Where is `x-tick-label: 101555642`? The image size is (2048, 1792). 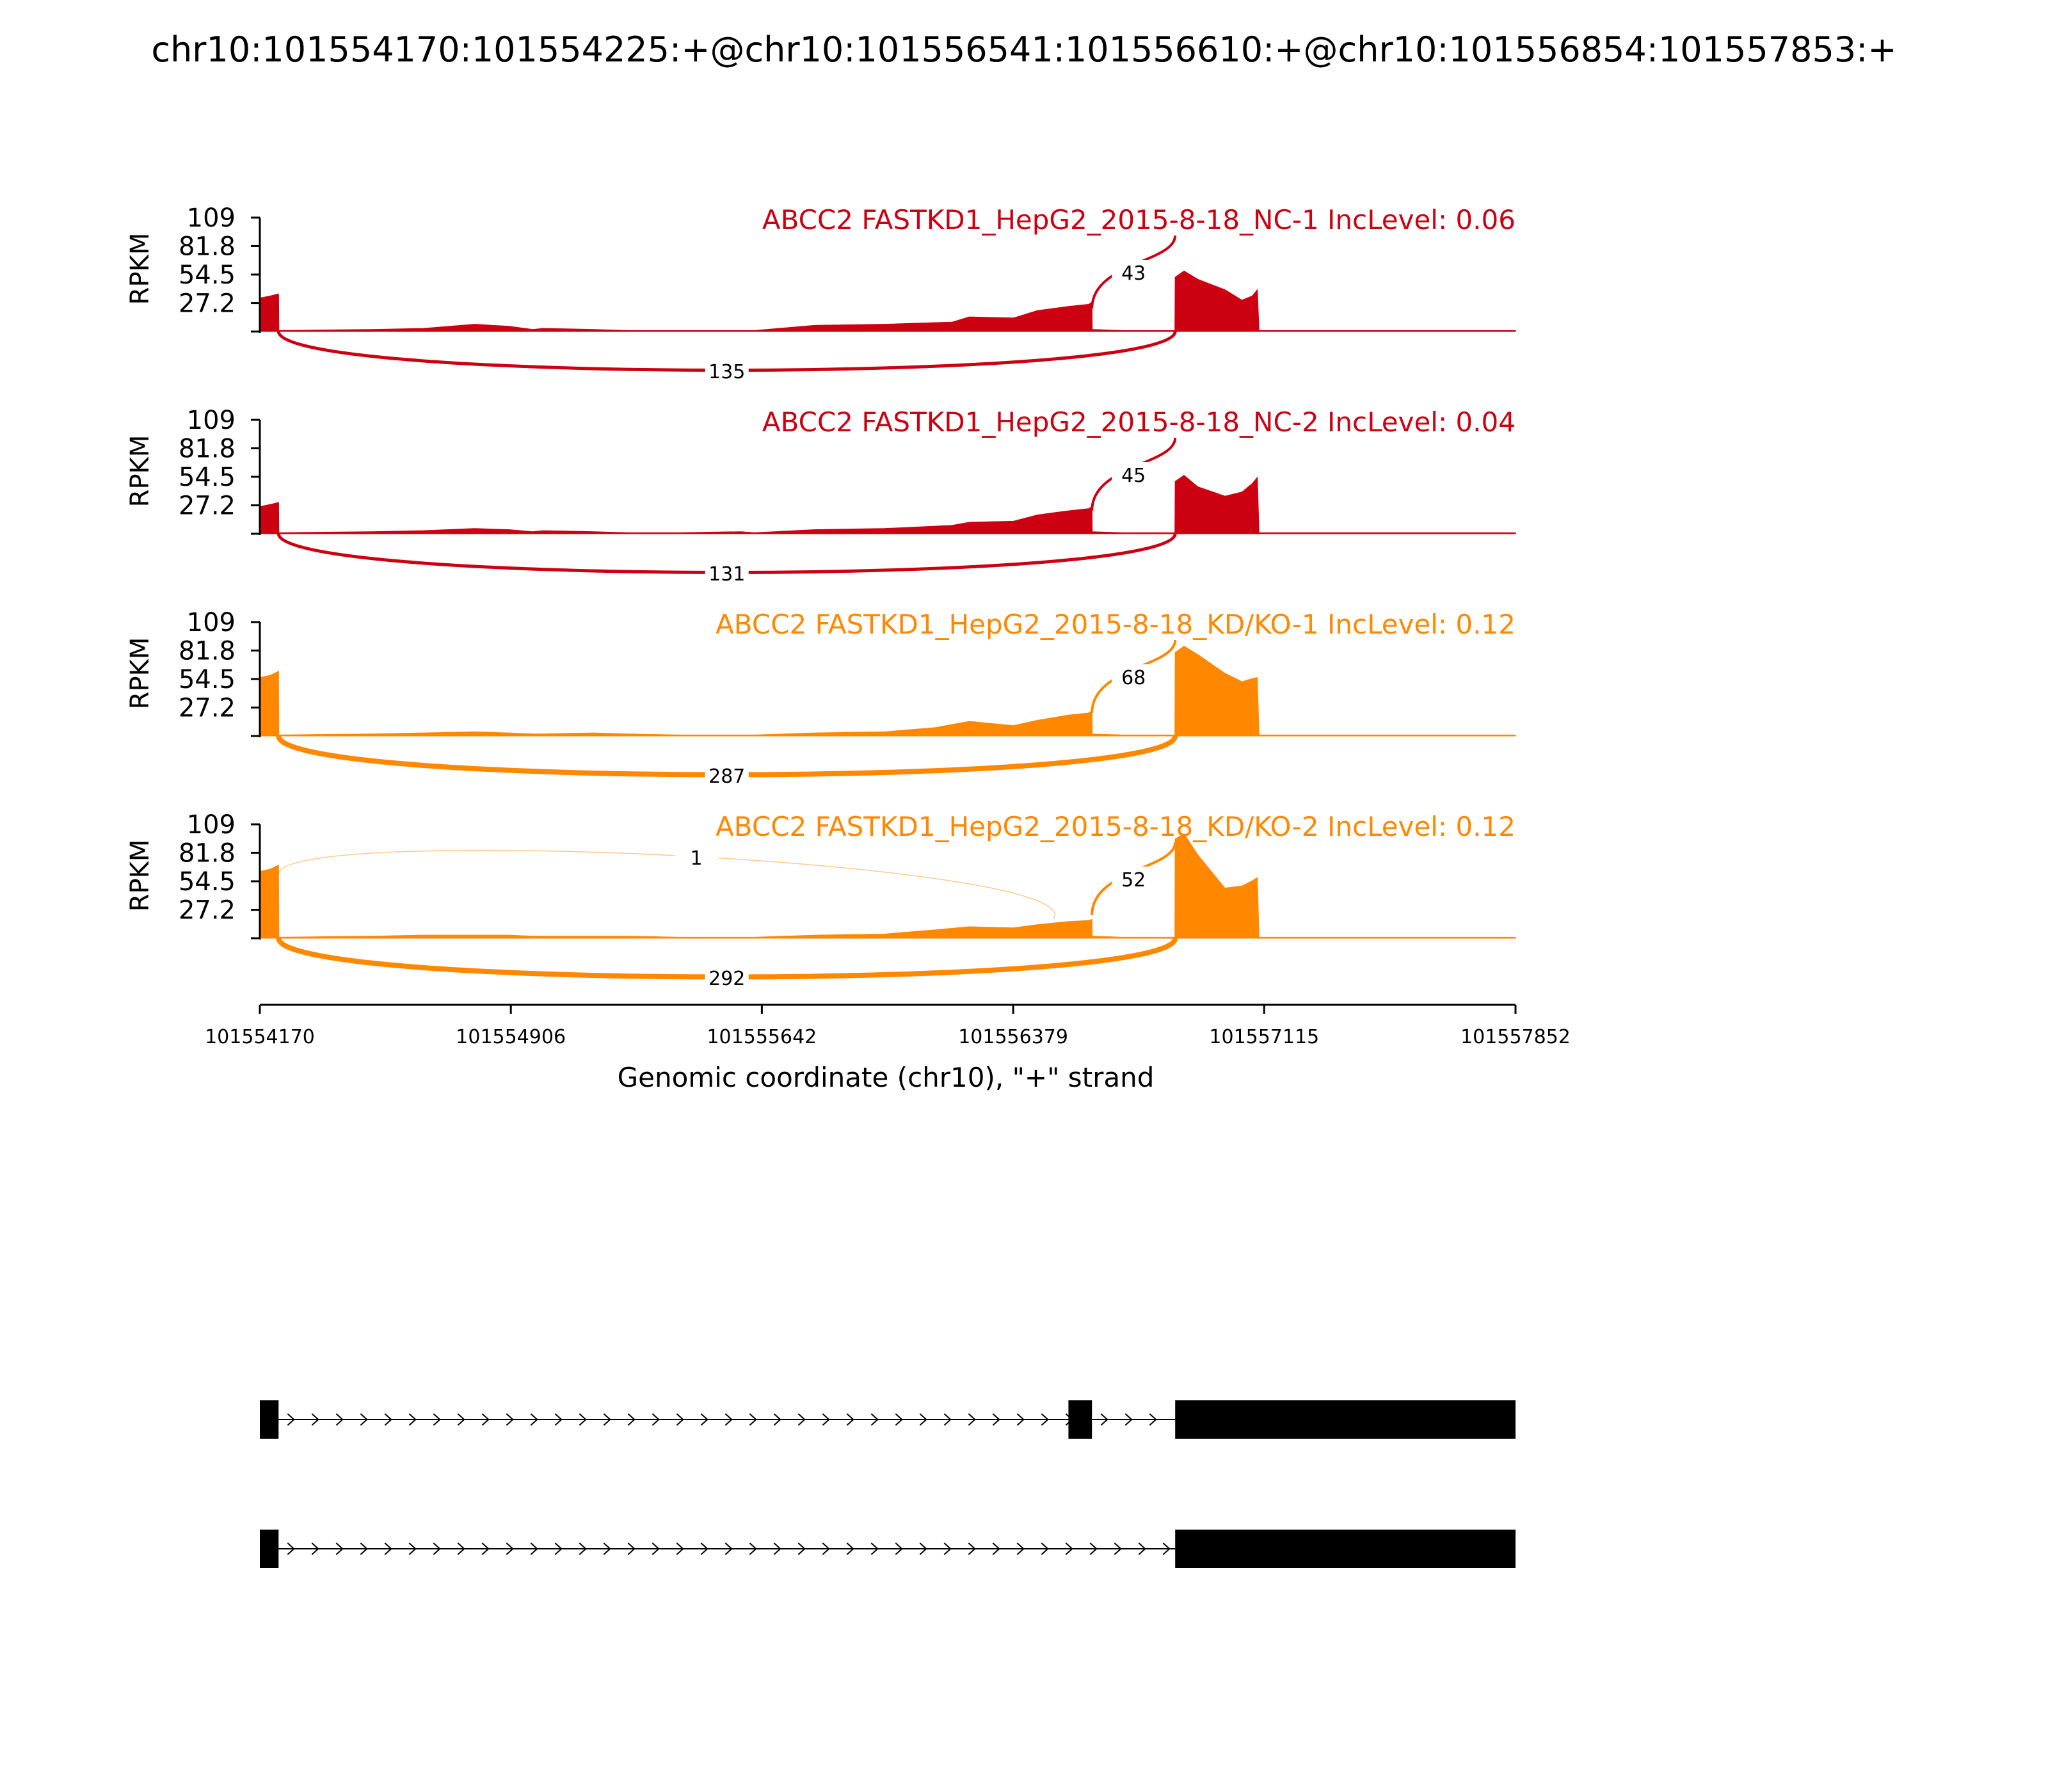 x-tick-label: 101555642 is located at coordinates (762, 1037).